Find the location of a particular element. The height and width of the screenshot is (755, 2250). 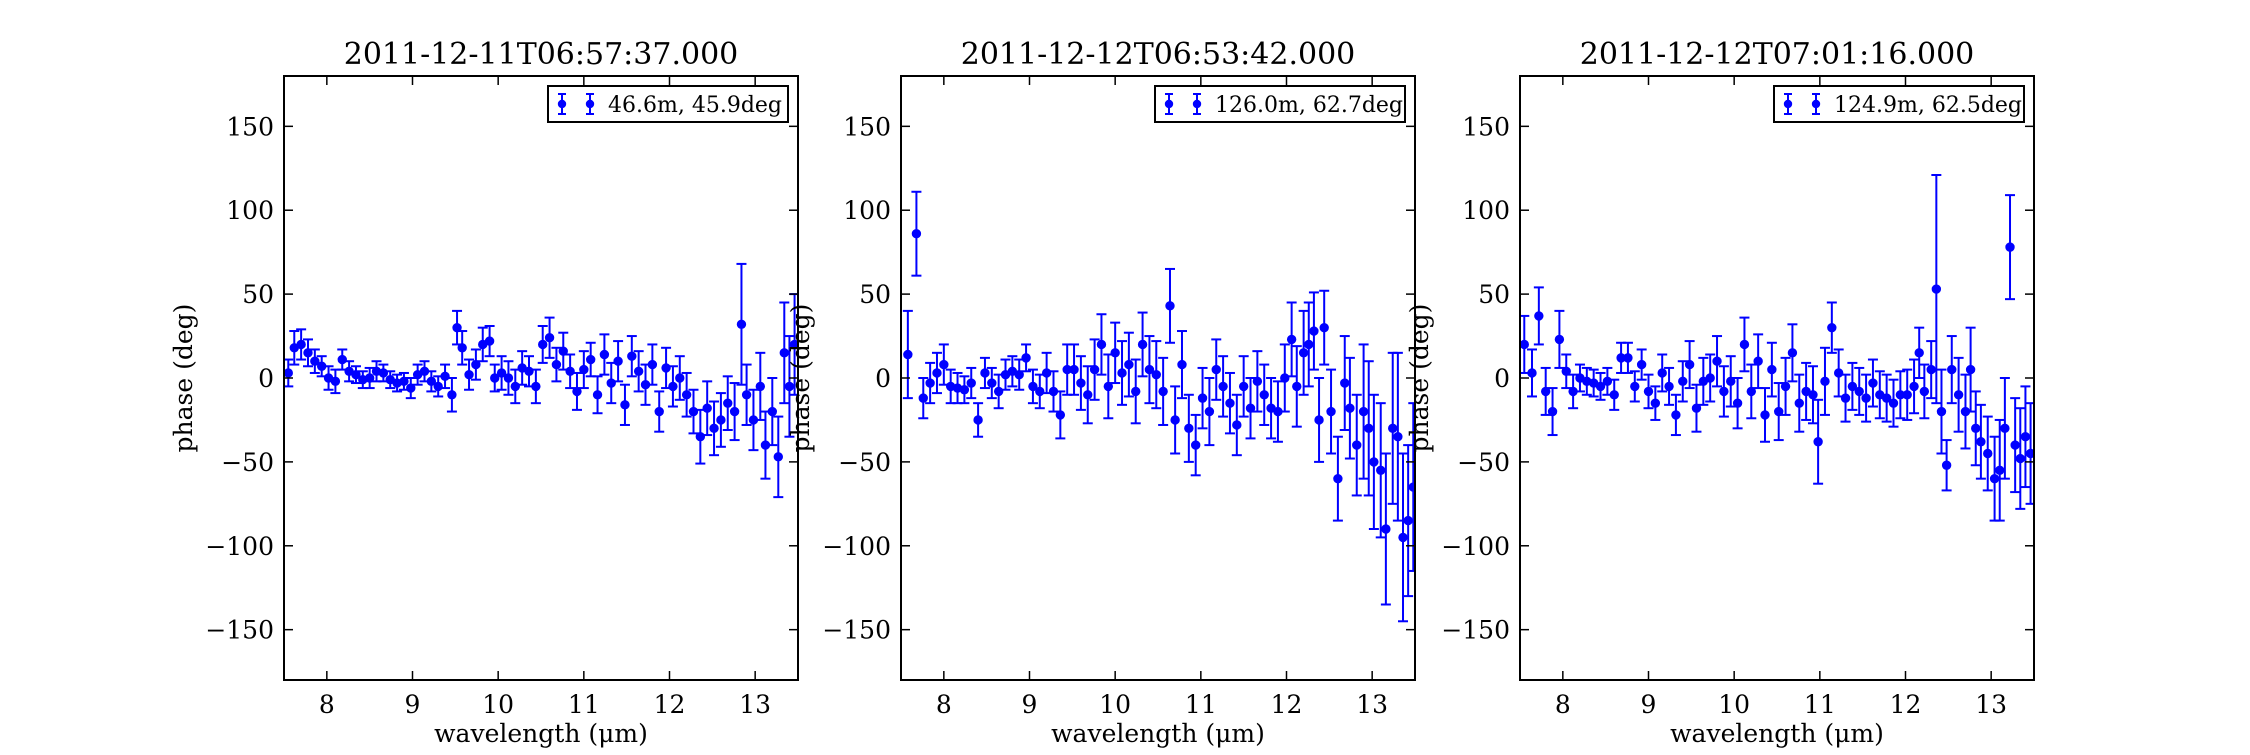

x-tick-label: 9 is located at coordinates (1030, 704).